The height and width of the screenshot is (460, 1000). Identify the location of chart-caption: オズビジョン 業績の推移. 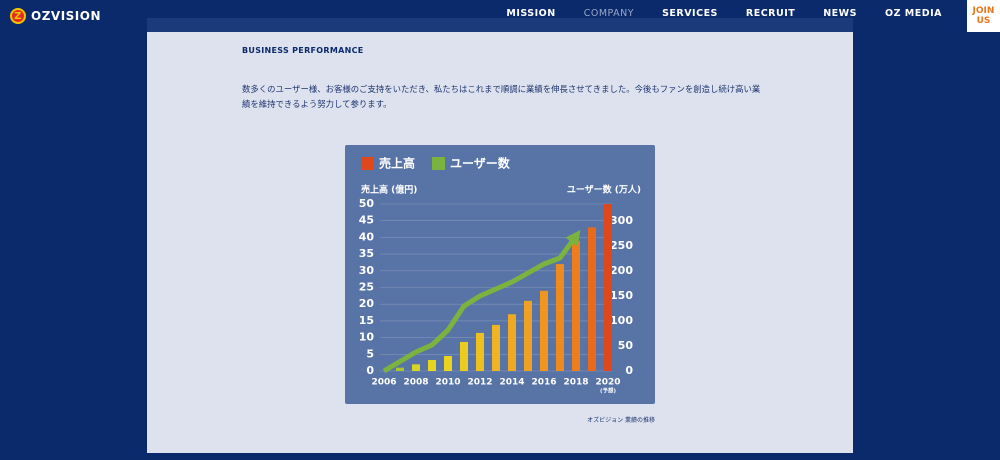
(621, 420).